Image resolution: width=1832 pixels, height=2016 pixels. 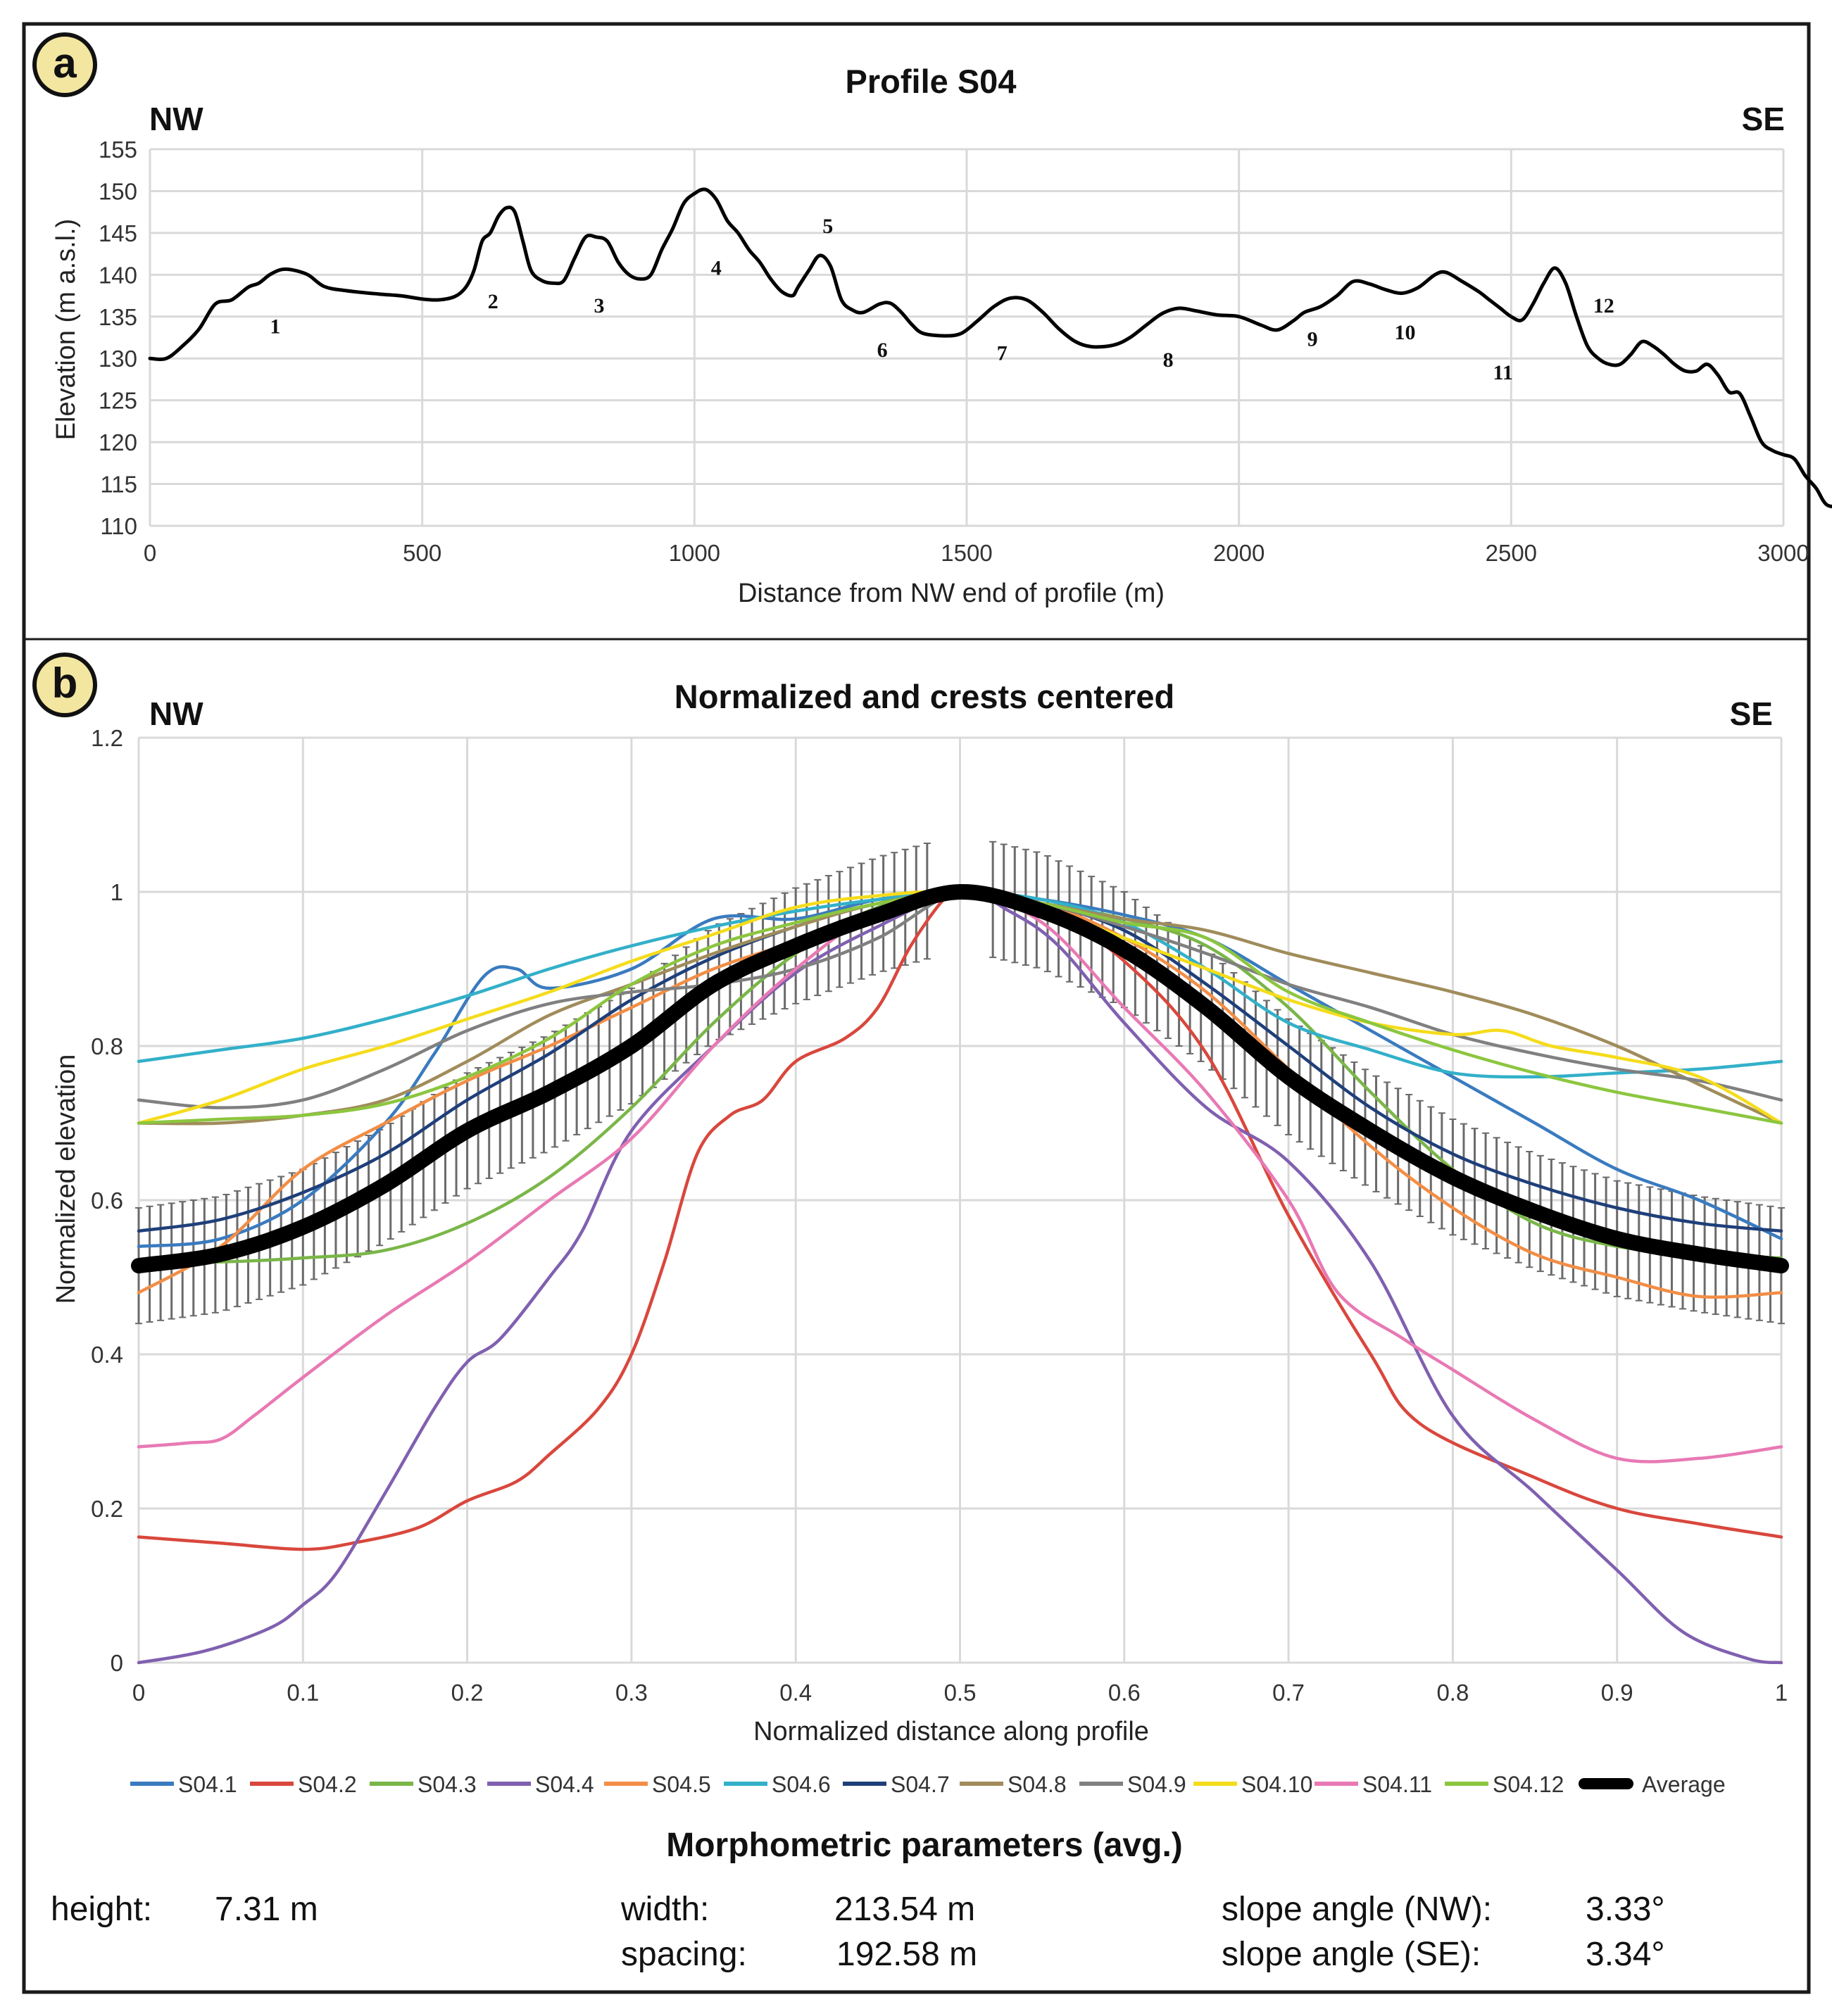 What do you see at coordinates (118, 317) in the screenshot?
I see `a-y-tick-label: 135` at bounding box center [118, 317].